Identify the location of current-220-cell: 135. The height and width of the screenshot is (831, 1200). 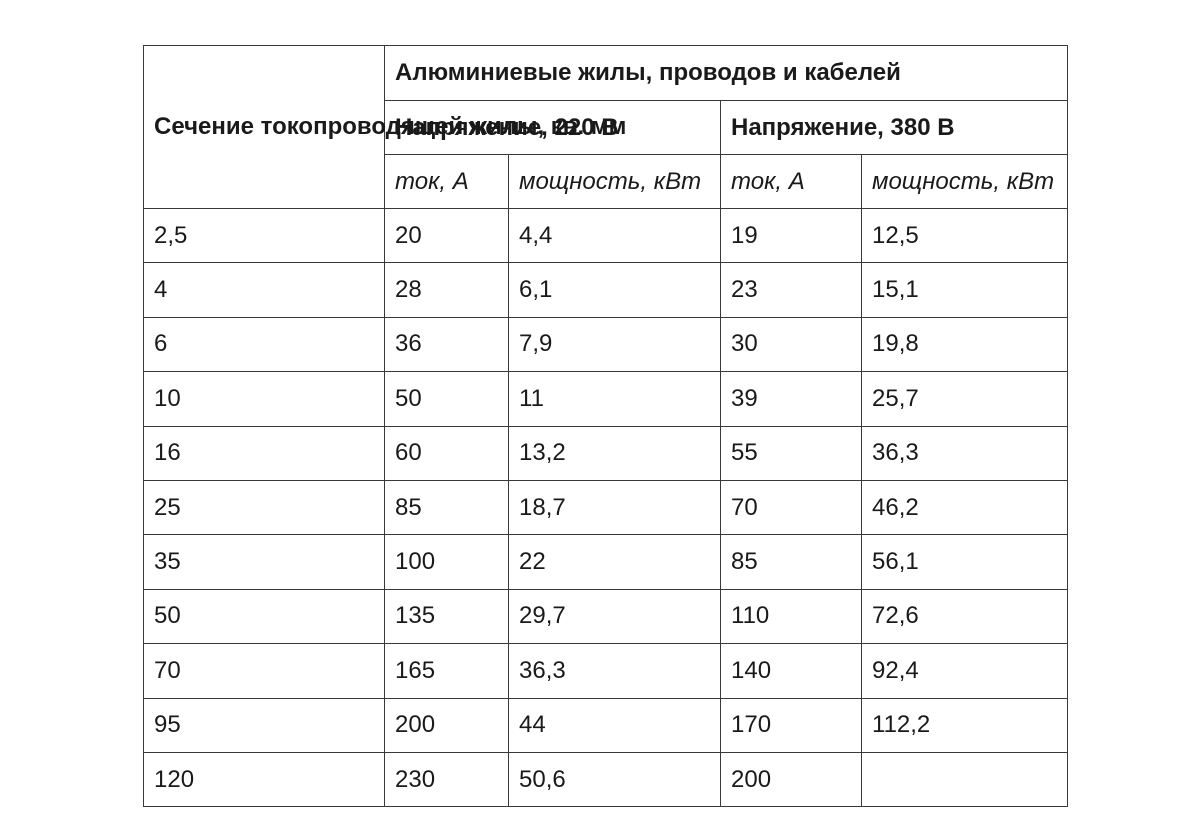
(446, 616).